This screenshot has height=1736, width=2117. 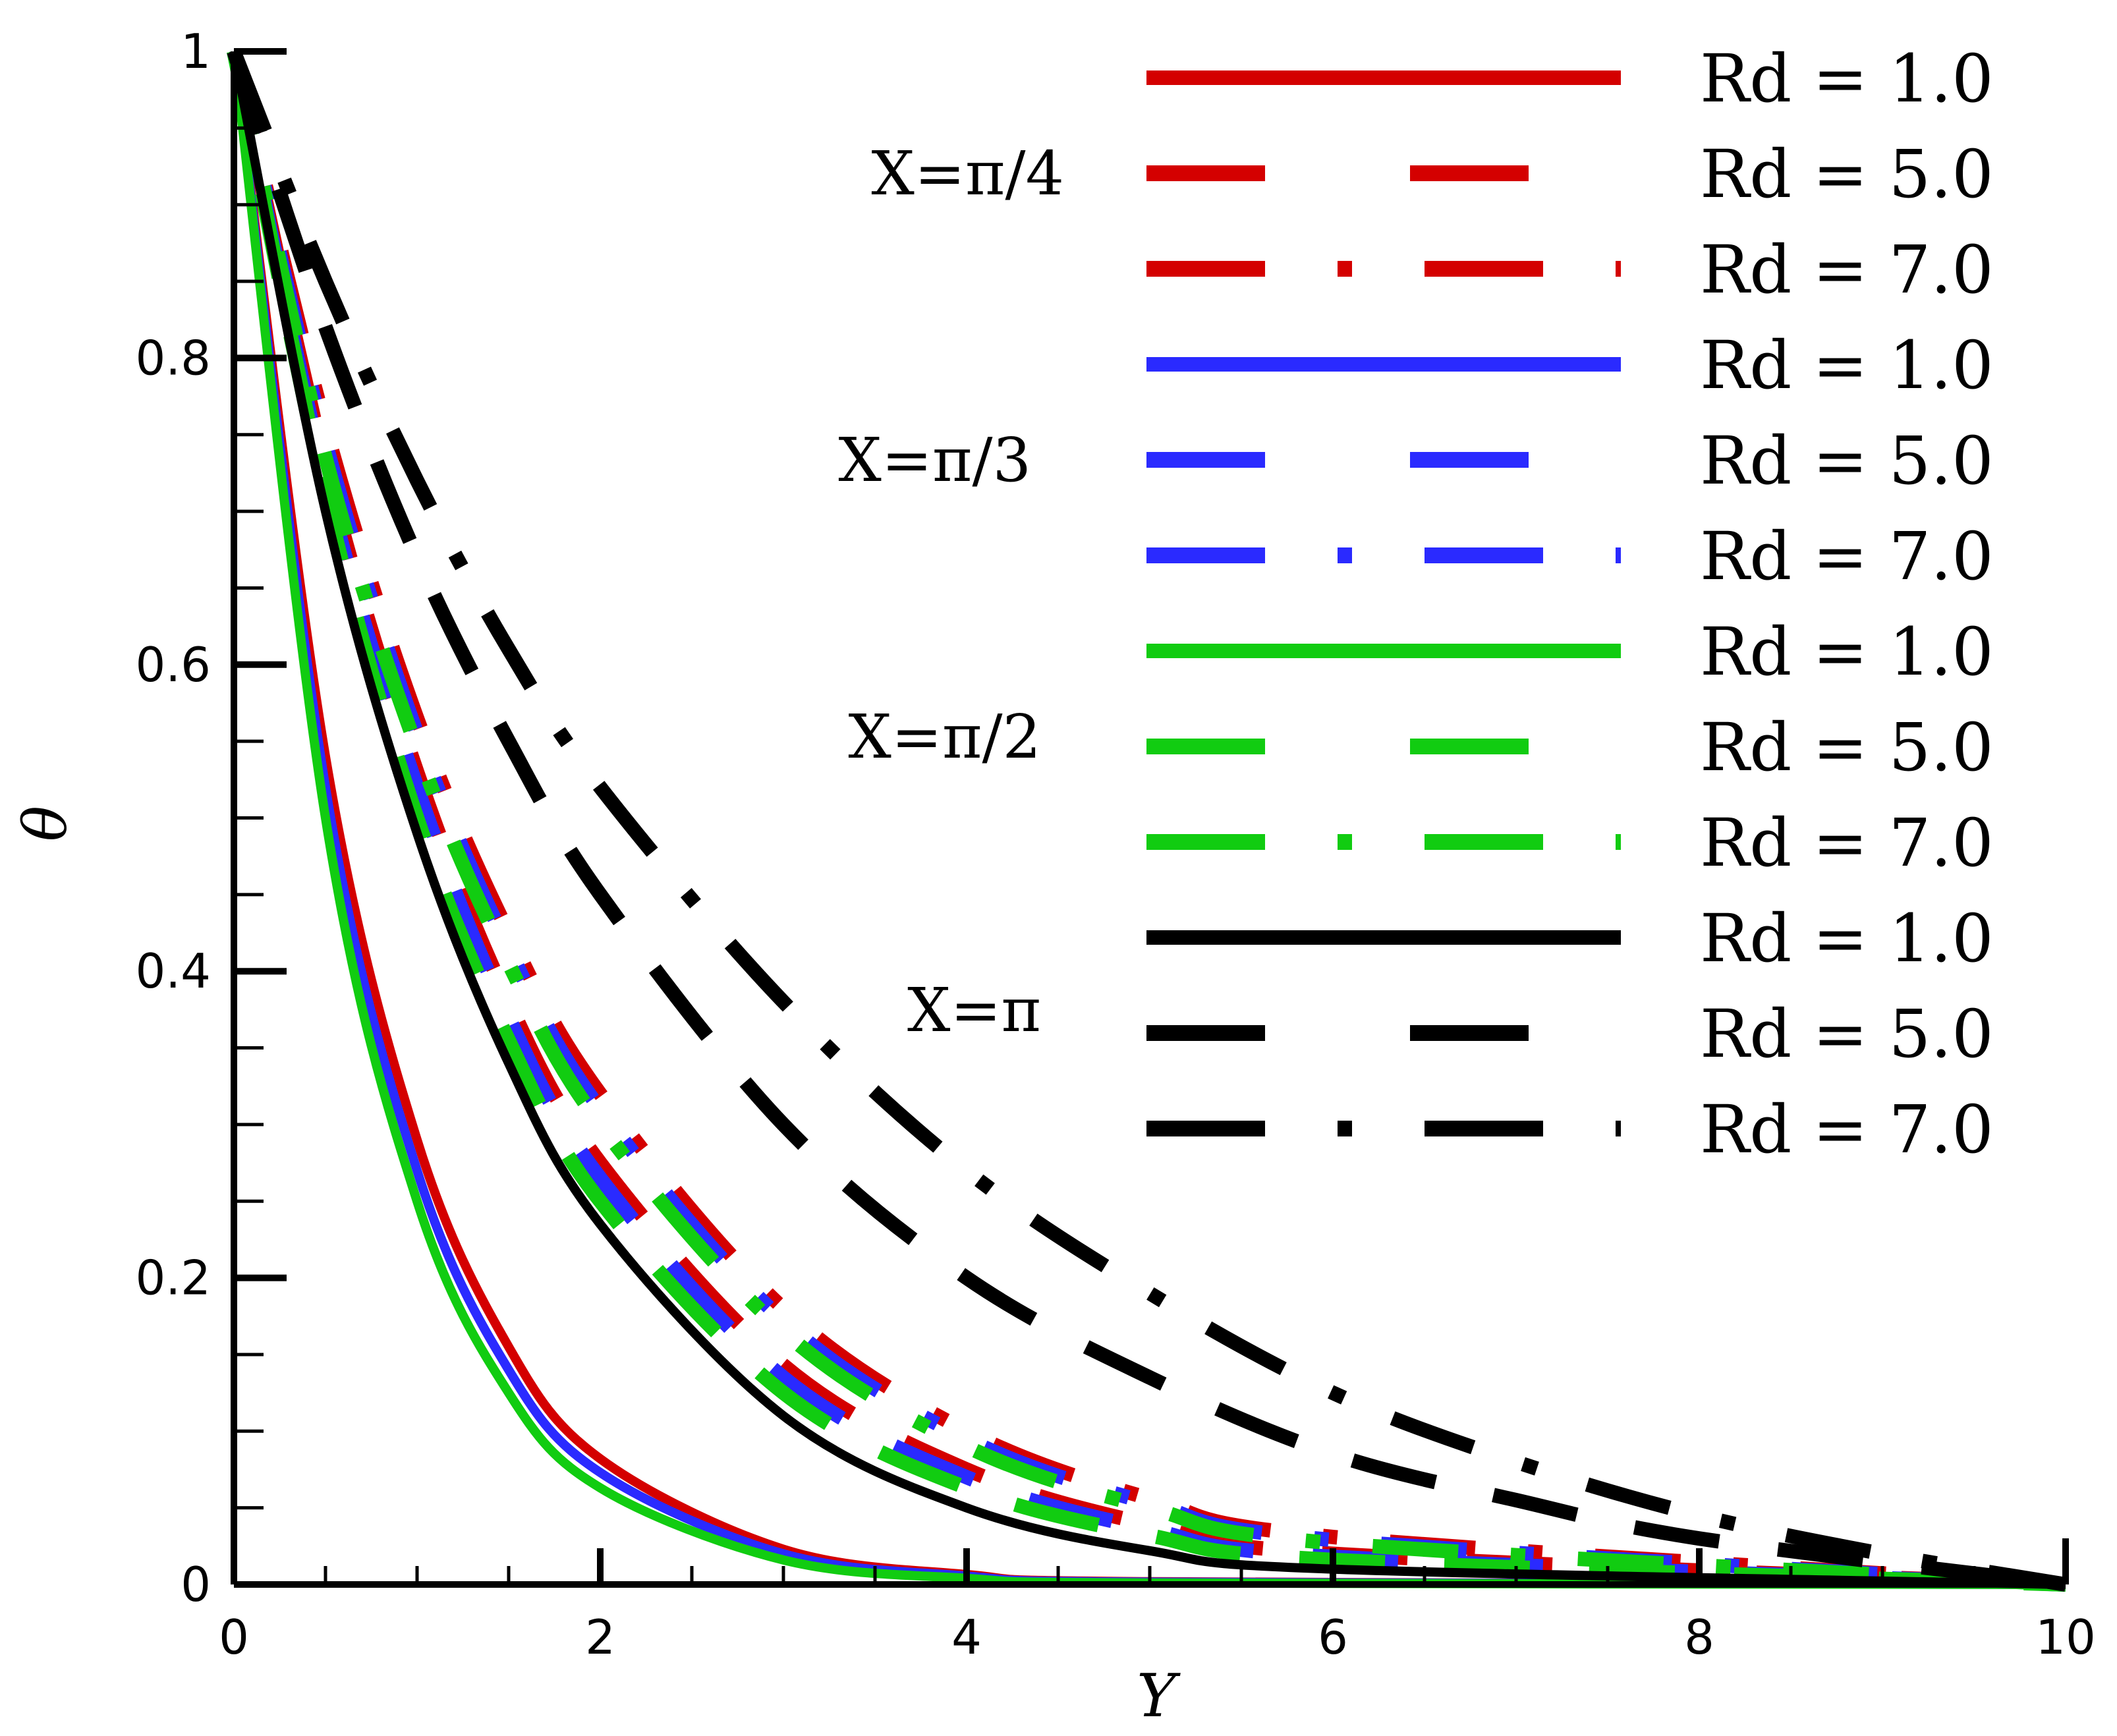 What do you see at coordinates (1847, 460) in the screenshot?
I see `legend-label-5: Rd = 5.0` at bounding box center [1847, 460].